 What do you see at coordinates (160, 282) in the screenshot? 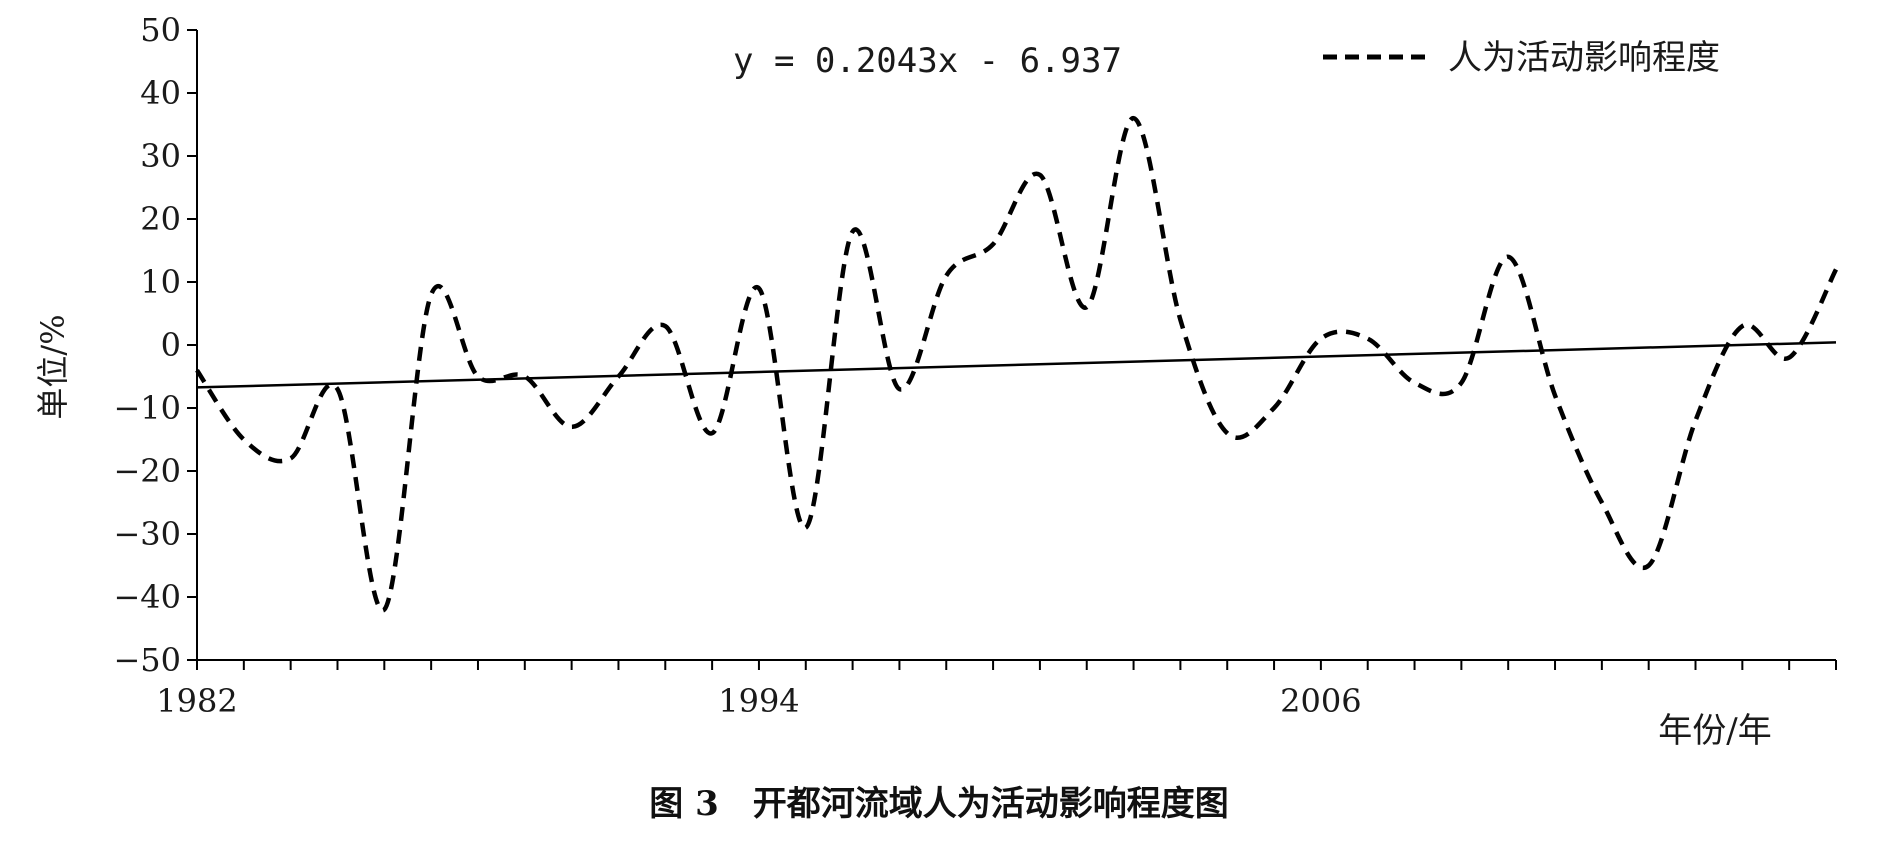
I see `y-tick-label: 10` at bounding box center [160, 282].